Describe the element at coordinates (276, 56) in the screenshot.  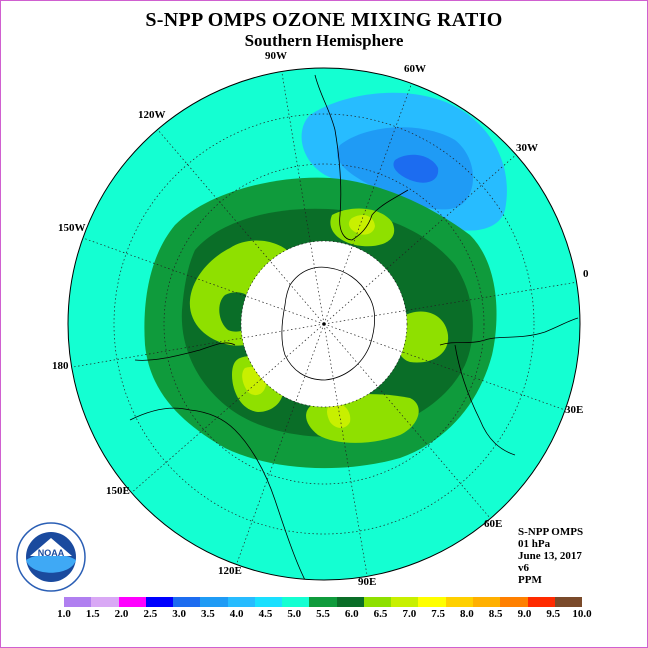
I see `longitude-label-90w: 90W` at that location.